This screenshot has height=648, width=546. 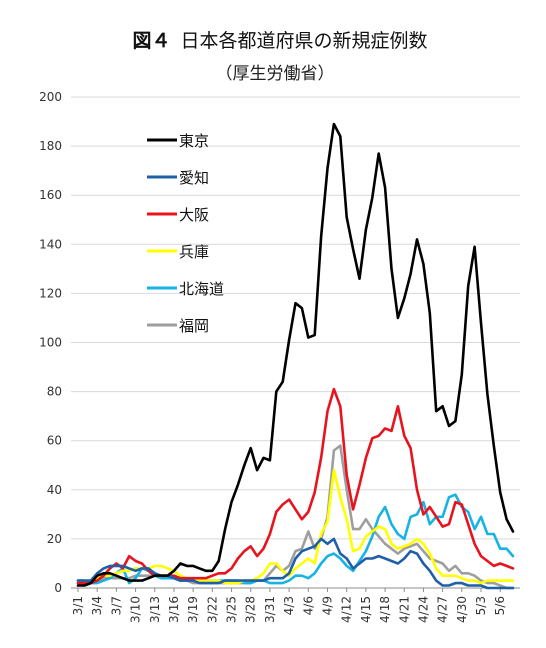 I want to click on y-tick-label: 160, so click(x=50, y=195).